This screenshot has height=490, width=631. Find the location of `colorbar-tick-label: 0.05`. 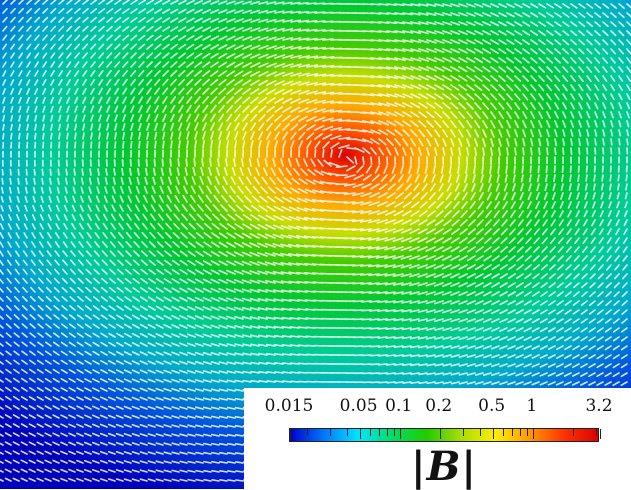

colorbar-tick-label: 0.05 is located at coordinates (359, 406).